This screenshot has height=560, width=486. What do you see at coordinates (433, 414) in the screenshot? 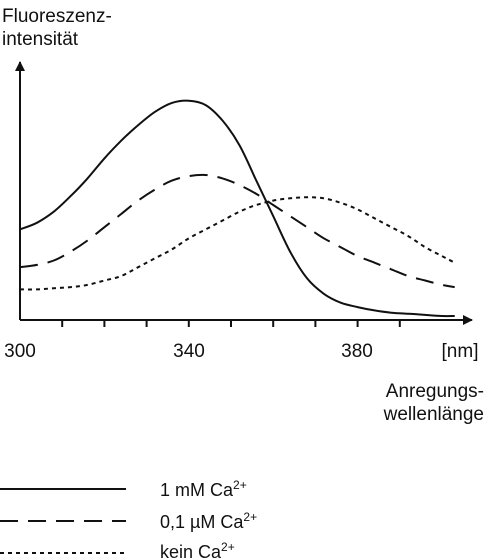
I see `x-axis-label-line-2: wellenlänge` at bounding box center [433, 414].